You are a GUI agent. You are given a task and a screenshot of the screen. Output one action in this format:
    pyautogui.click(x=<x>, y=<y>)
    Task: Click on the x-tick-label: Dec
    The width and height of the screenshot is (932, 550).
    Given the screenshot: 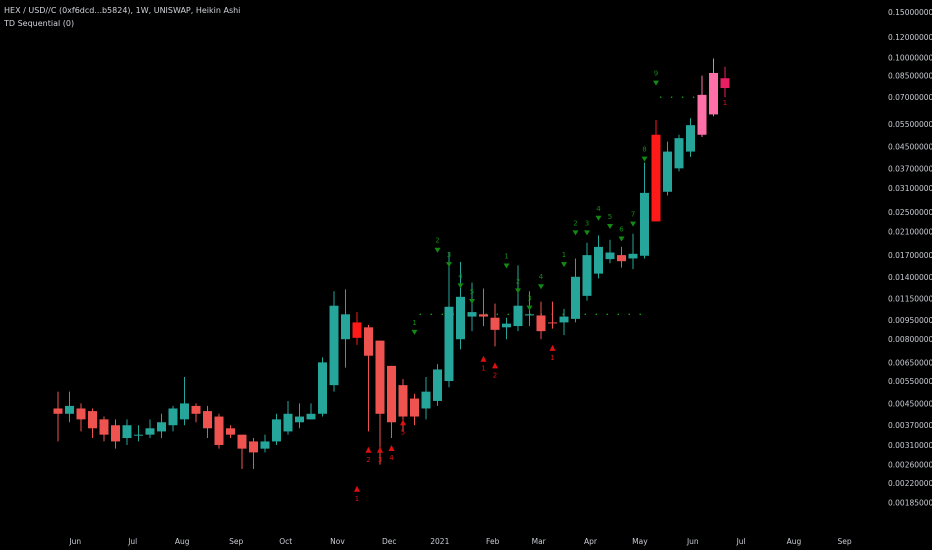 What is the action you would take?
    pyautogui.click(x=389, y=541)
    